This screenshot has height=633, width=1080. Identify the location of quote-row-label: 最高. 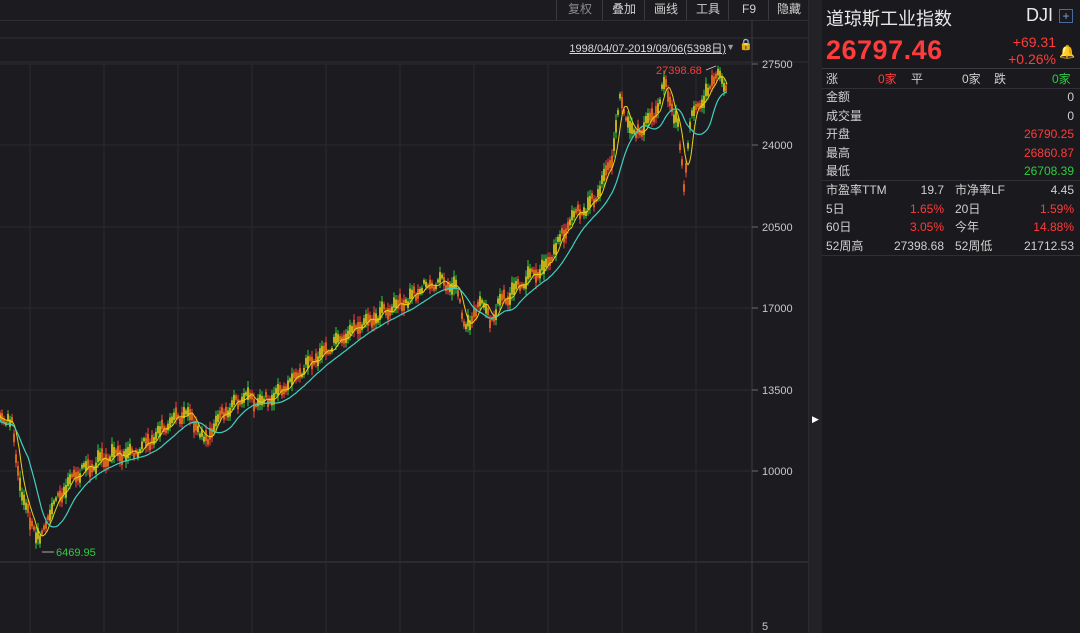
(838, 152).